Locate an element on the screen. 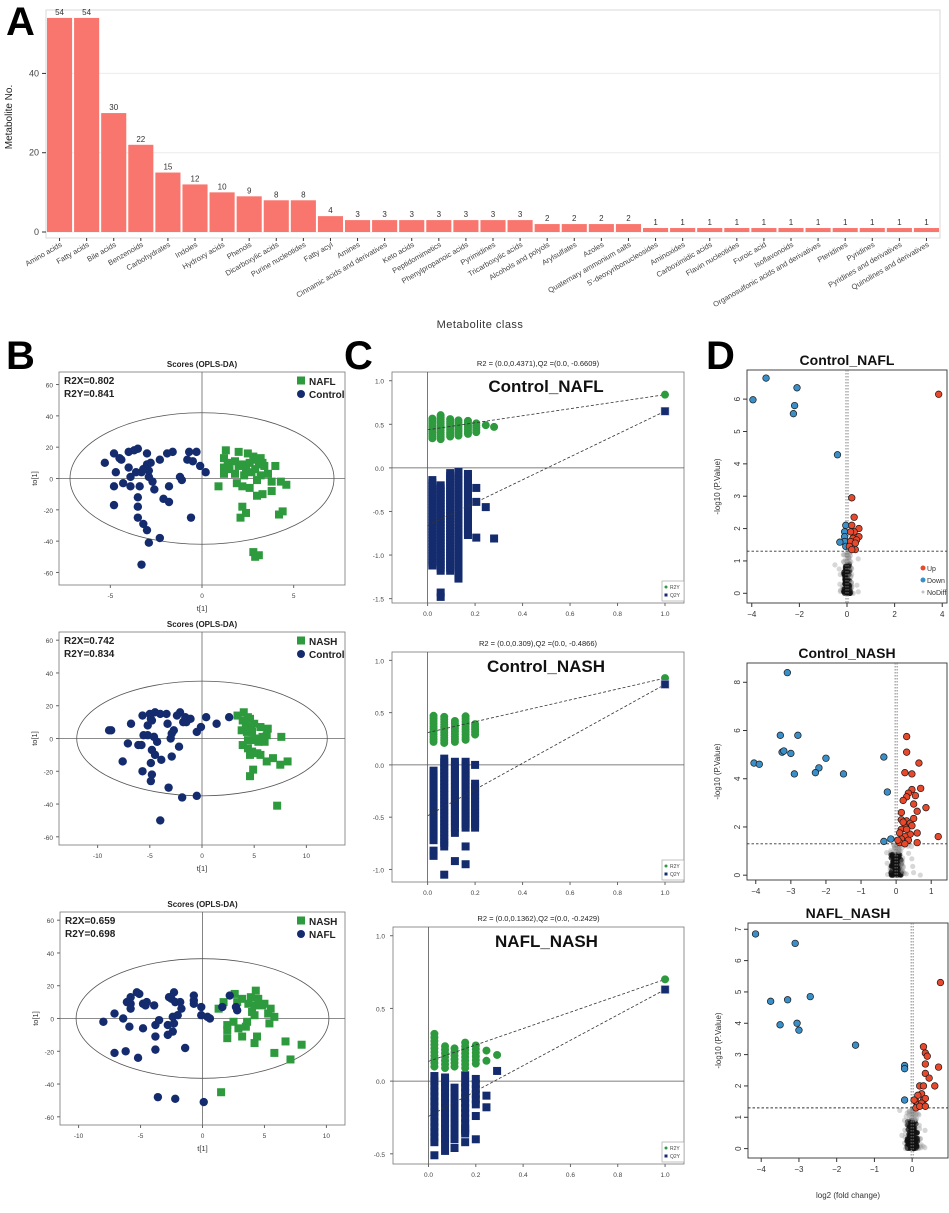 The height and width of the screenshot is (1213, 949). x-tick-label: −4 is located at coordinates (756, 891).